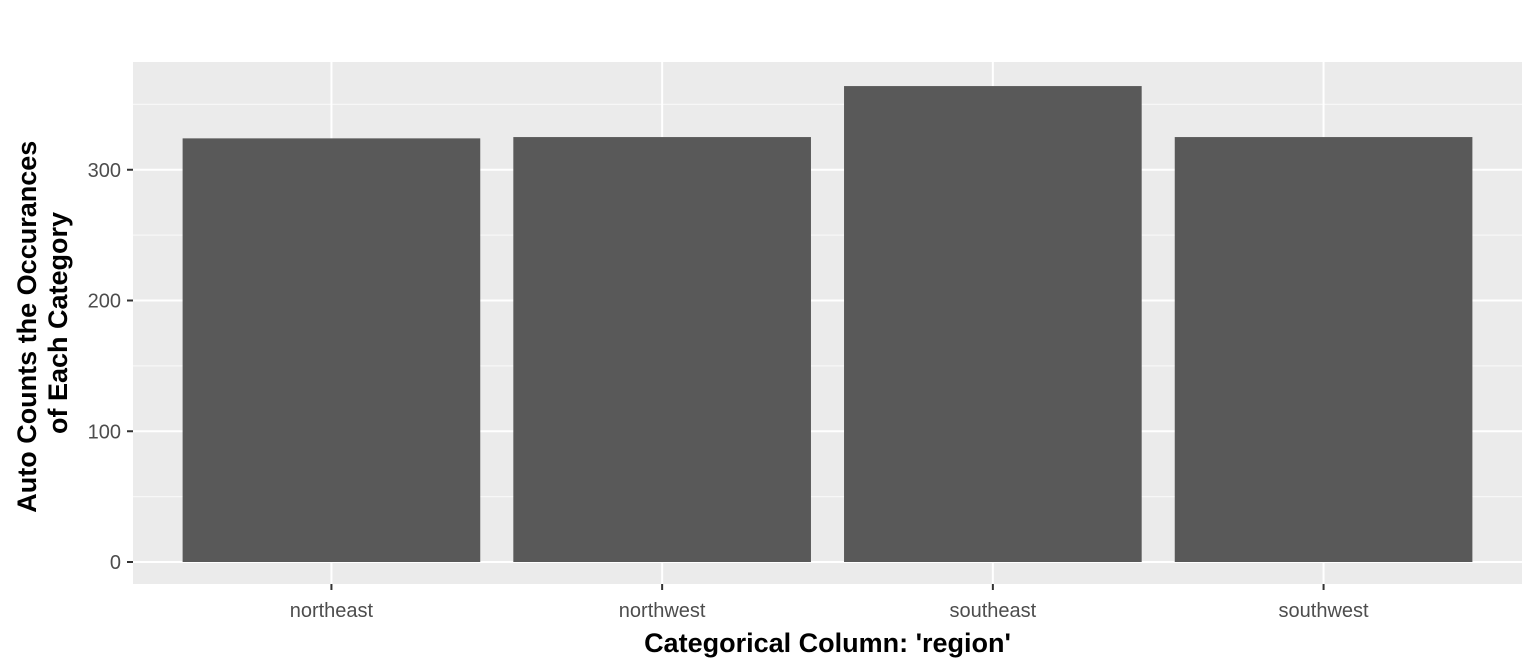 This screenshot has height=672, width=1536. What do you see at coordinates (104, 432) in the screenshot?
I see `y-tick-label: 100` at bounding box center [104, 432].